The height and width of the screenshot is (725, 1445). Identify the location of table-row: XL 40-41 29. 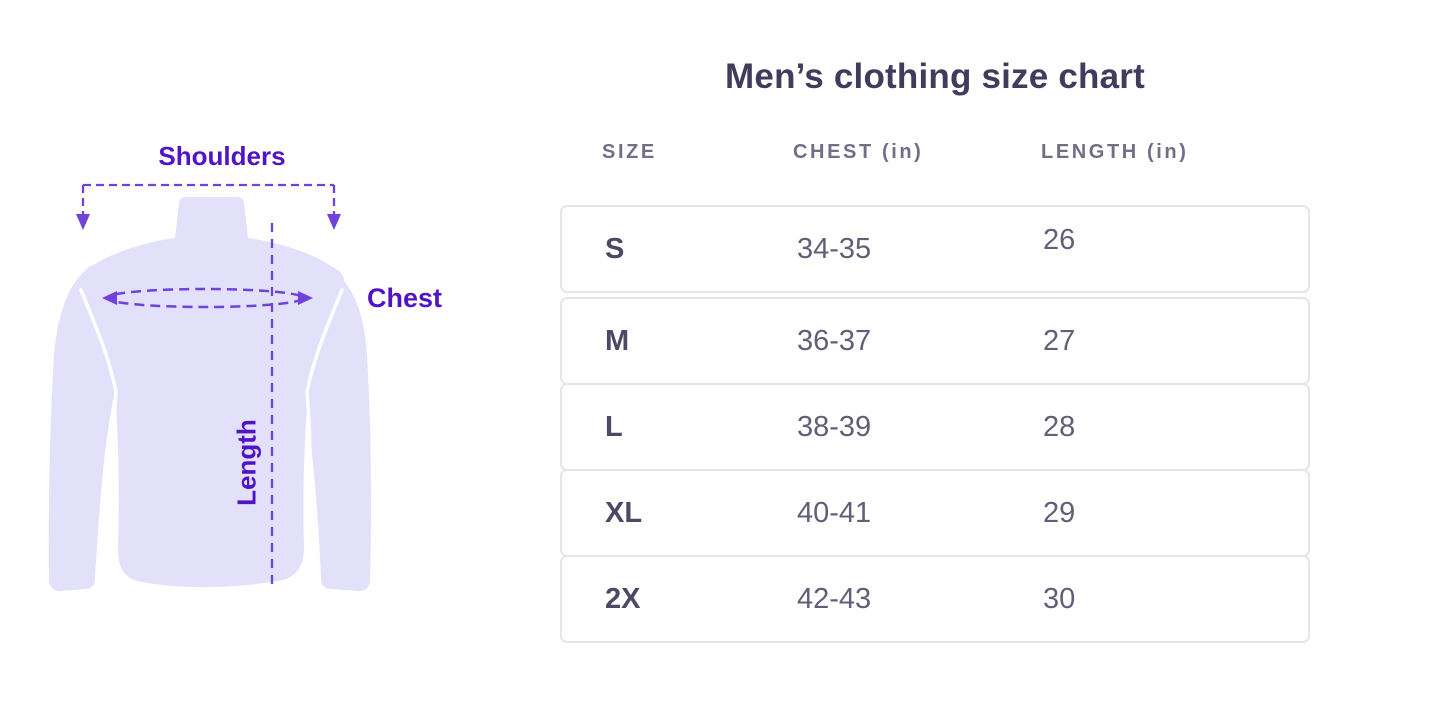
(935, 513).